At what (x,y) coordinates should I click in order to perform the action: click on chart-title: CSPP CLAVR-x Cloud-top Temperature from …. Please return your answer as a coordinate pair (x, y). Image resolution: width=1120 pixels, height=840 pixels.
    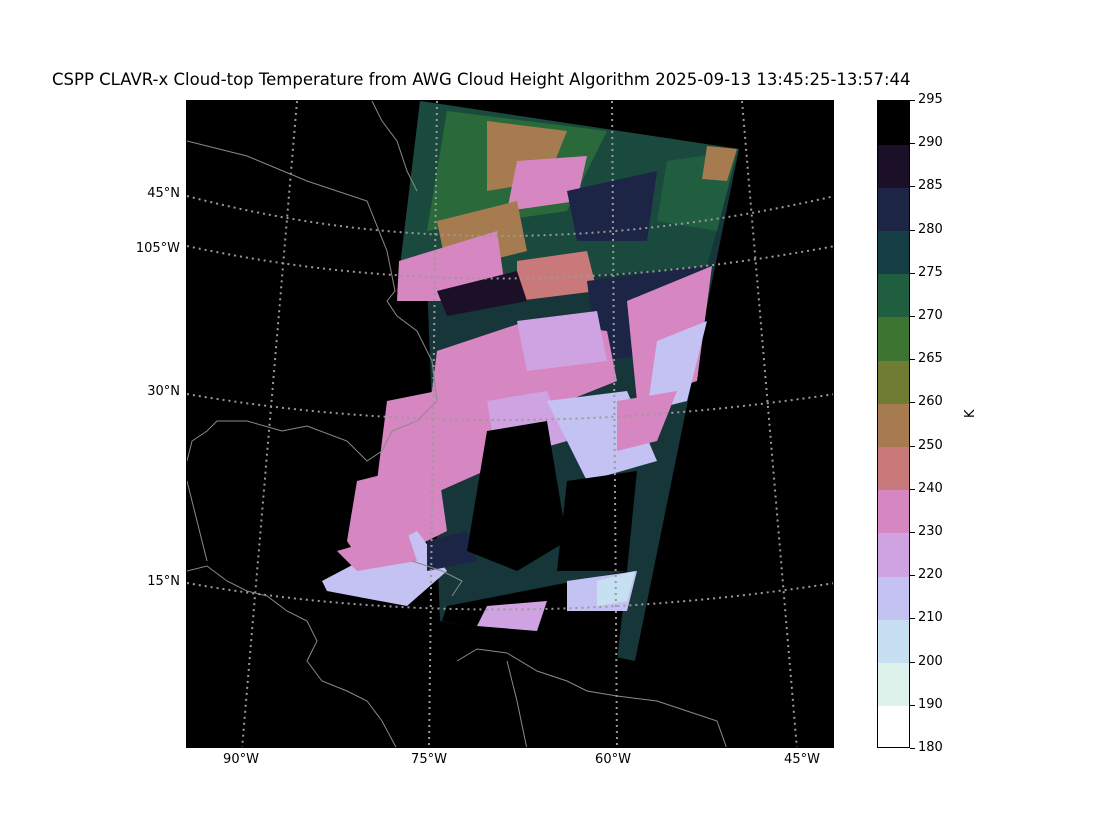
    Looking at the image, I should click on (481, 79).